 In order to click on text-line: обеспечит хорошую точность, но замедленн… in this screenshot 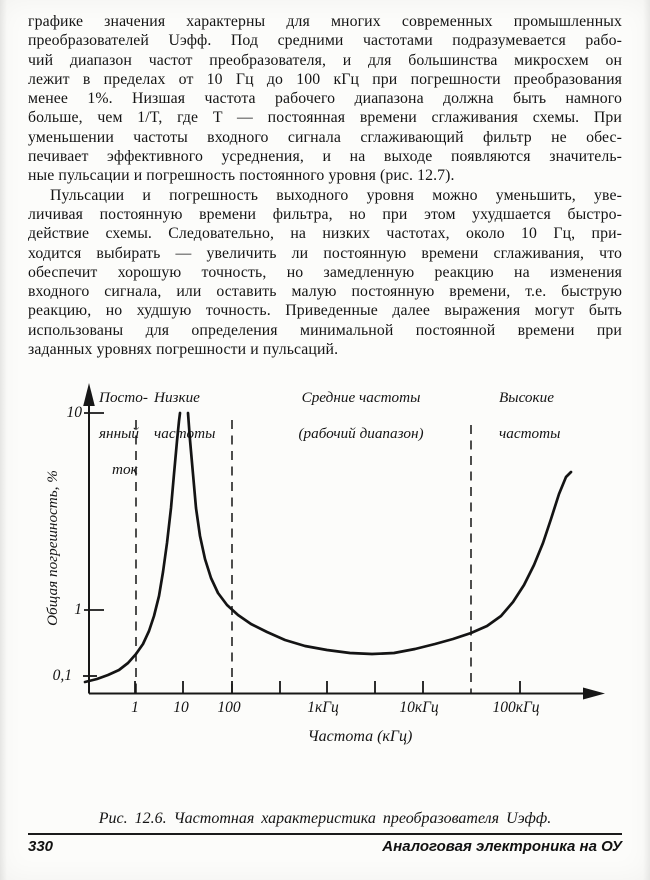, I will do `click(325, 272)`.